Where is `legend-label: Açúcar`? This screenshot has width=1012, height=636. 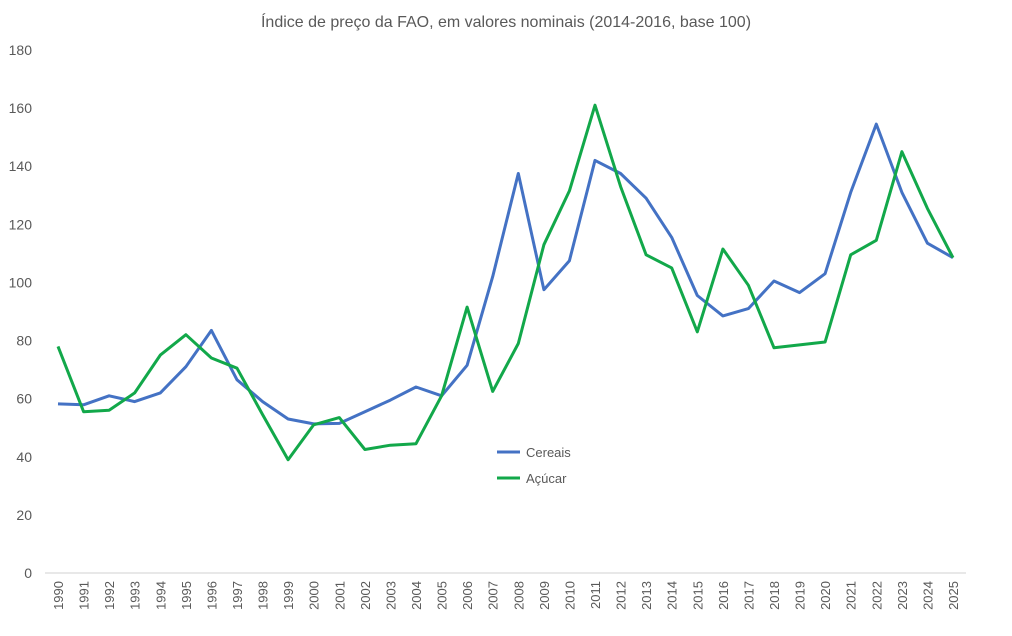
legend-label: Açúcar is located at coordinates (546, 478).